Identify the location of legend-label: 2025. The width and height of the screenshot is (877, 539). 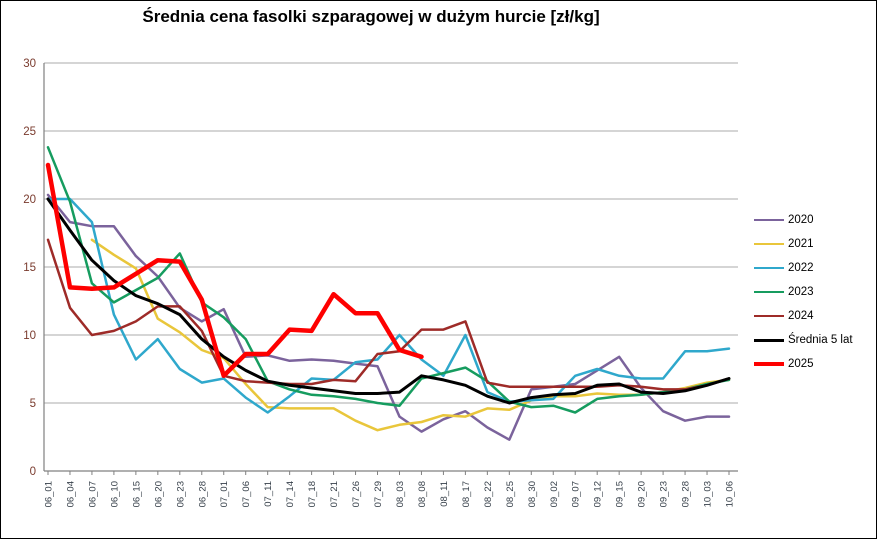
(801, 364).